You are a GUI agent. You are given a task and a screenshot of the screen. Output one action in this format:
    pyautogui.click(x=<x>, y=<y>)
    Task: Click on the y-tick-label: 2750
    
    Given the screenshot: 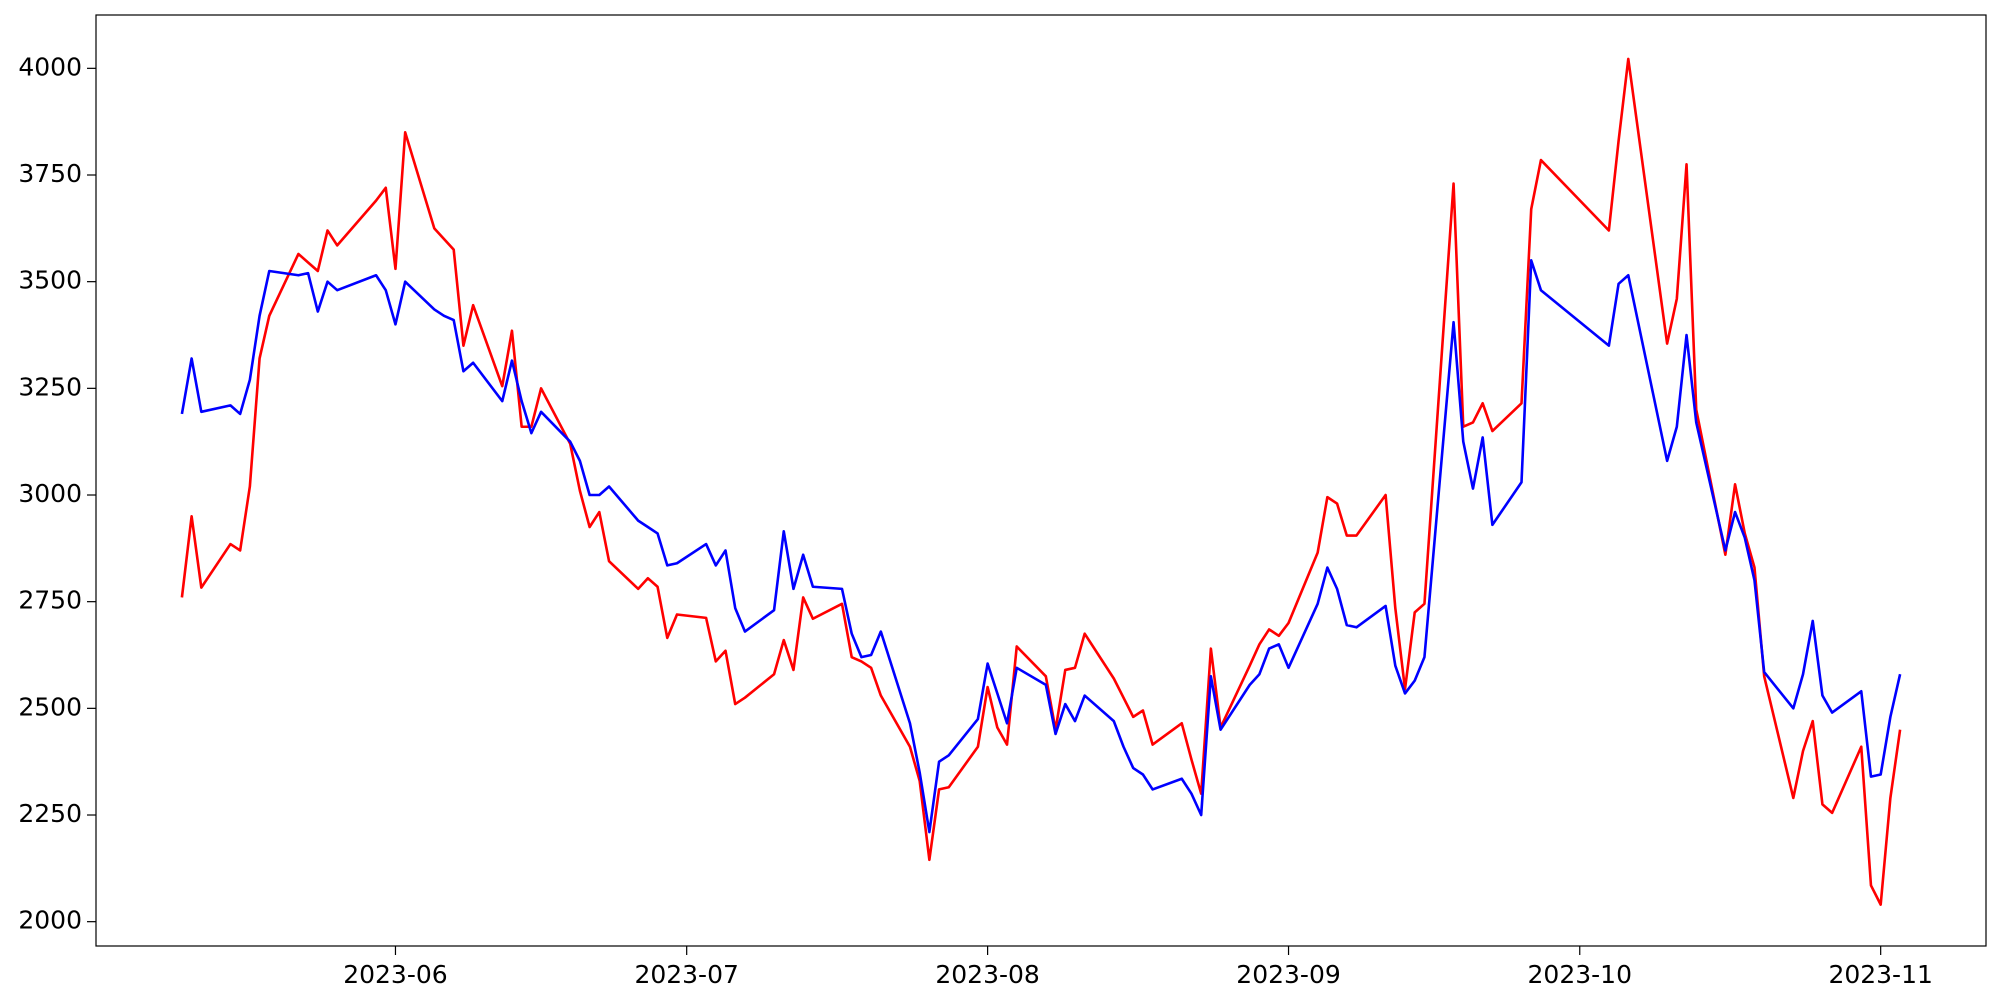 What is the action you would take?
    pyautogui.click(x=50, y=600)
    